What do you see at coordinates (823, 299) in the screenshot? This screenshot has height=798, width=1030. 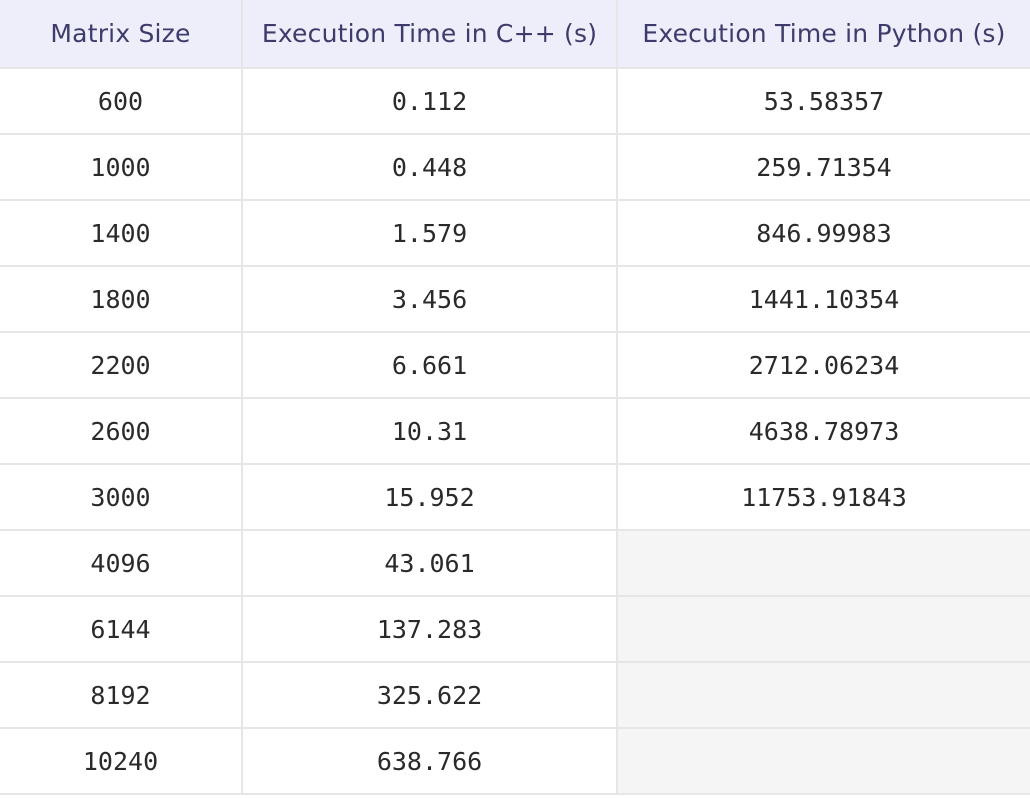 I see `python-time-cell: 1441.10354` at bounding box center [823, 299].